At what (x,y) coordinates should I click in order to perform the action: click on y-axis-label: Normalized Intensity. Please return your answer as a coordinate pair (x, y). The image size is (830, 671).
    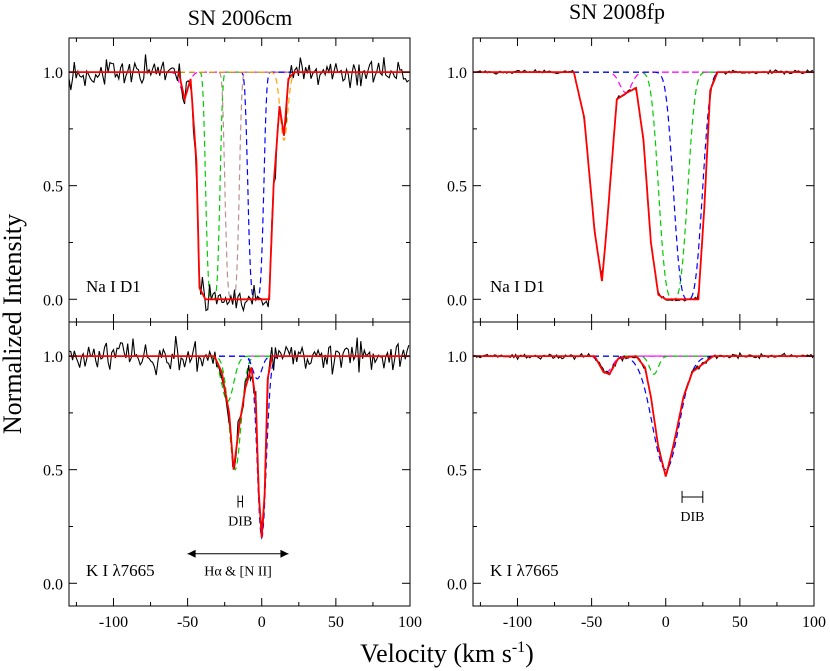
    Looking at the image, I should click on (13, 324).